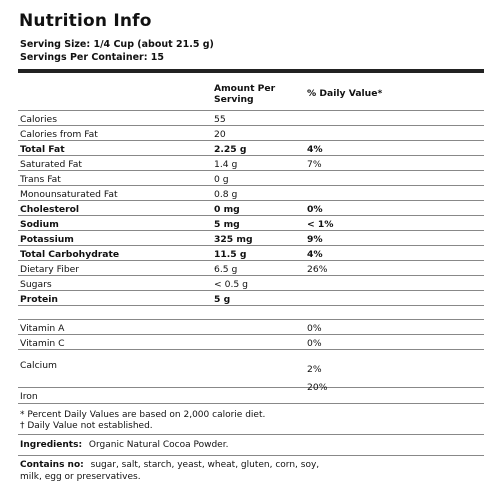 The height and width of the screenshot is (500, 500). Describe the element at coordinates (251, 455) in the screenshot. I see `ingredients-divider` at that location.